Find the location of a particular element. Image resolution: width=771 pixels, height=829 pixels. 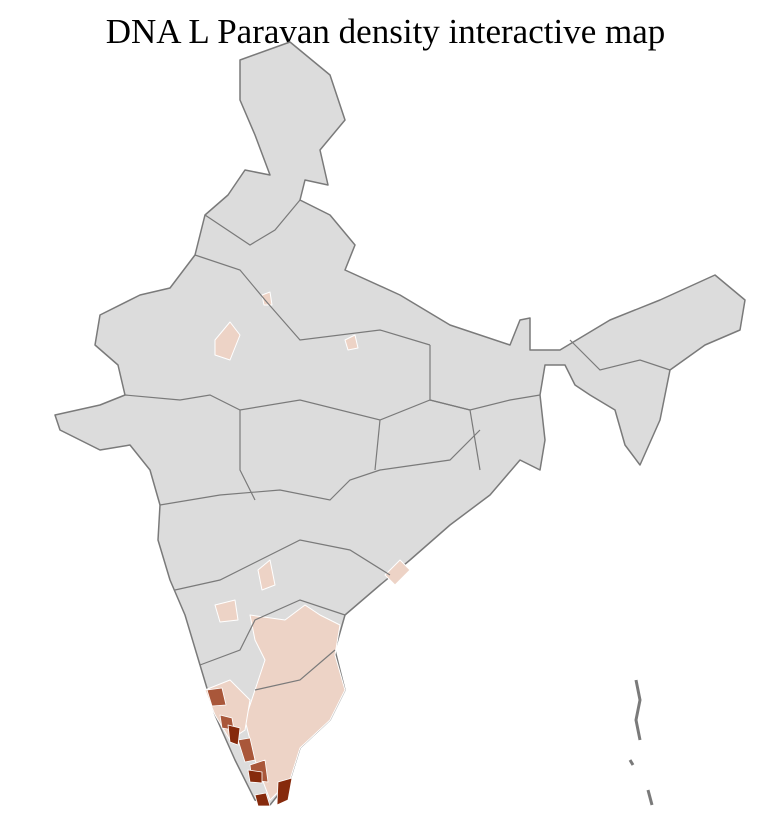

andaman-islands is located at coordinates (638, 710).